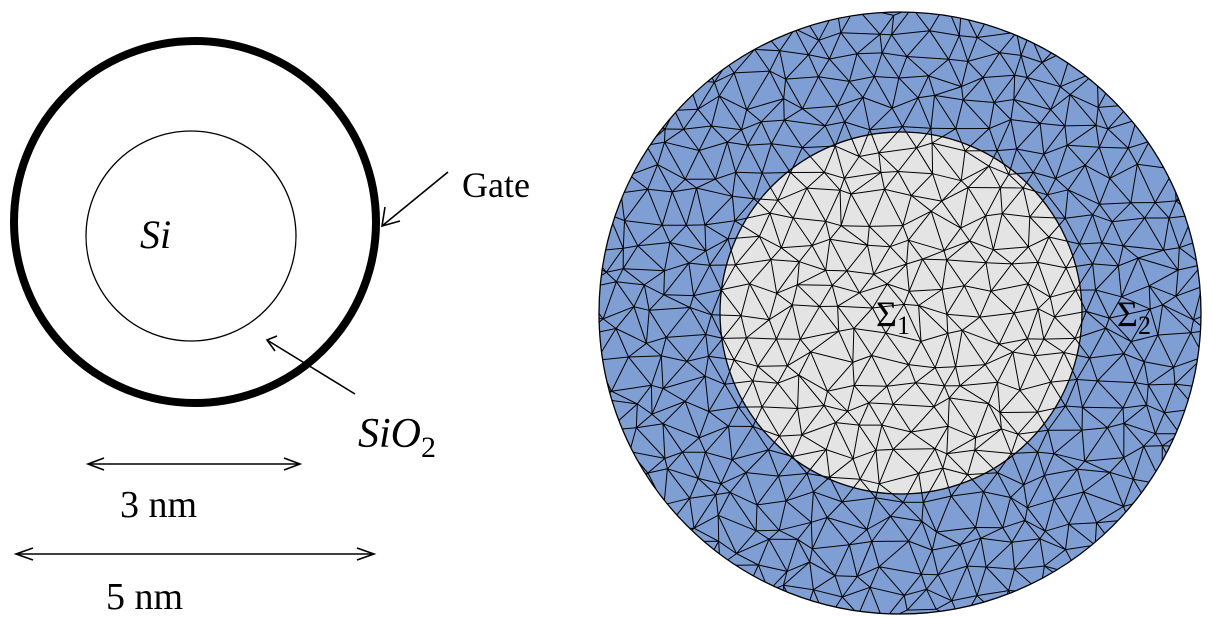 The width and height of the screenshot is (1213, 617). I want to click on silicon-core-label: Si, so click(155, 234).